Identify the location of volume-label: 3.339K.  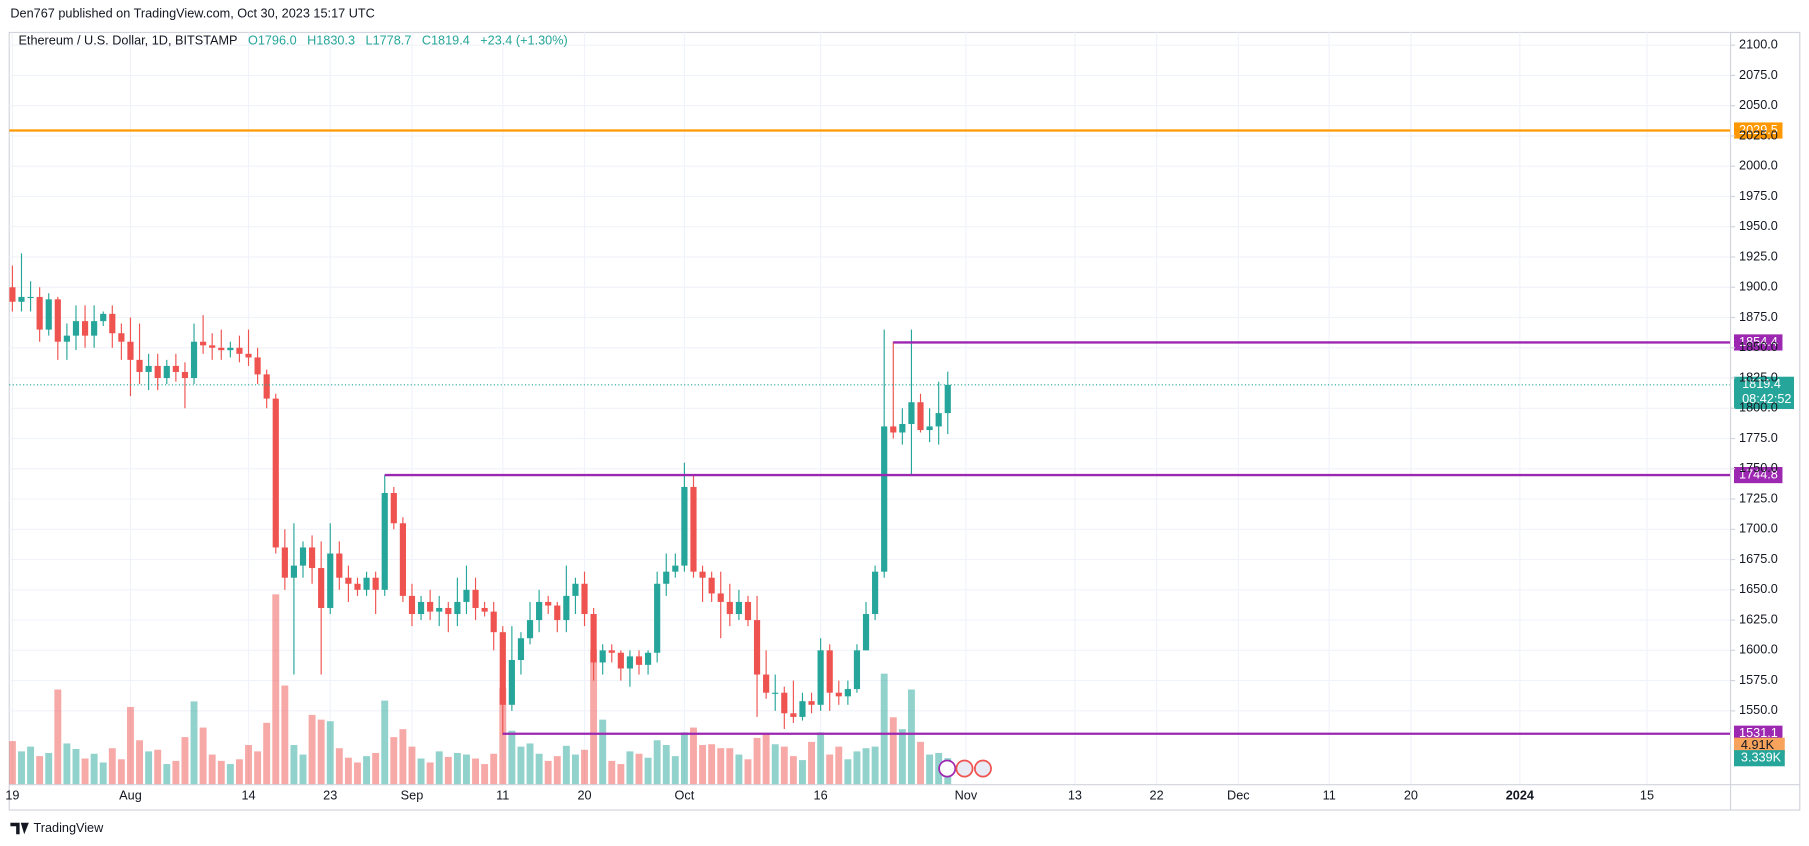
(1761, 758).